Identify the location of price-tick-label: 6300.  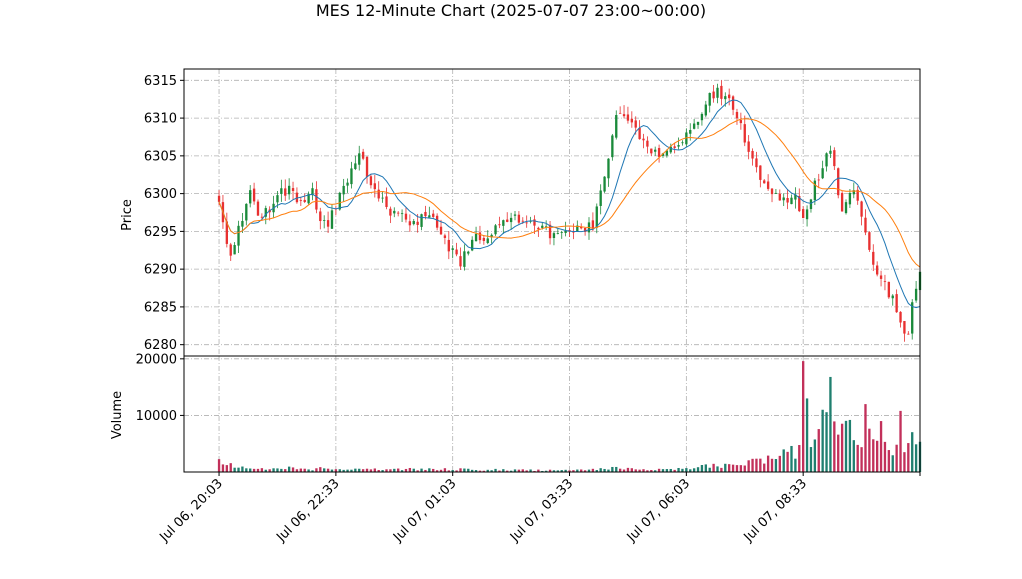
(160, 194).